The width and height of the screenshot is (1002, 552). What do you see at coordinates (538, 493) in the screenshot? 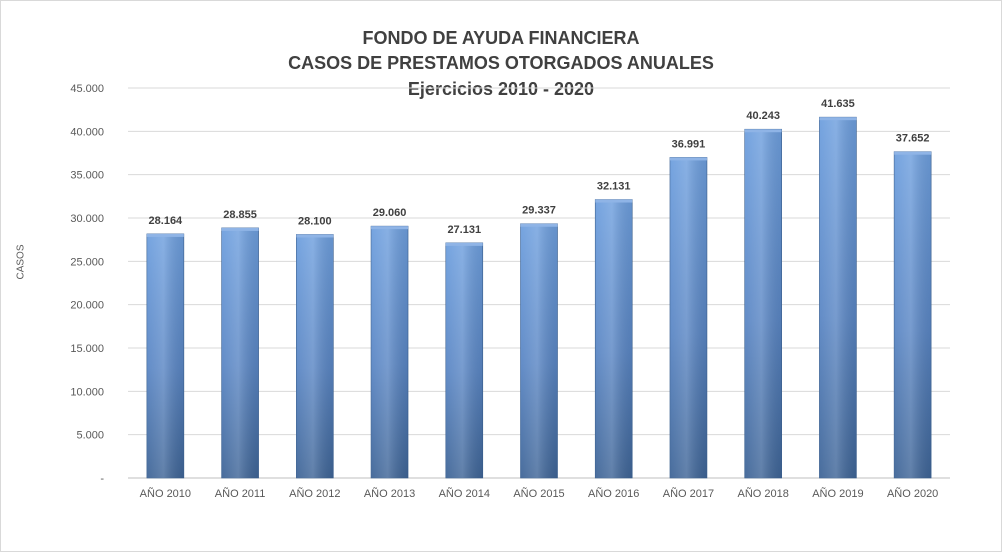
I see `x-tick-label: AÑO 2015` at bounding box center [538, 493].